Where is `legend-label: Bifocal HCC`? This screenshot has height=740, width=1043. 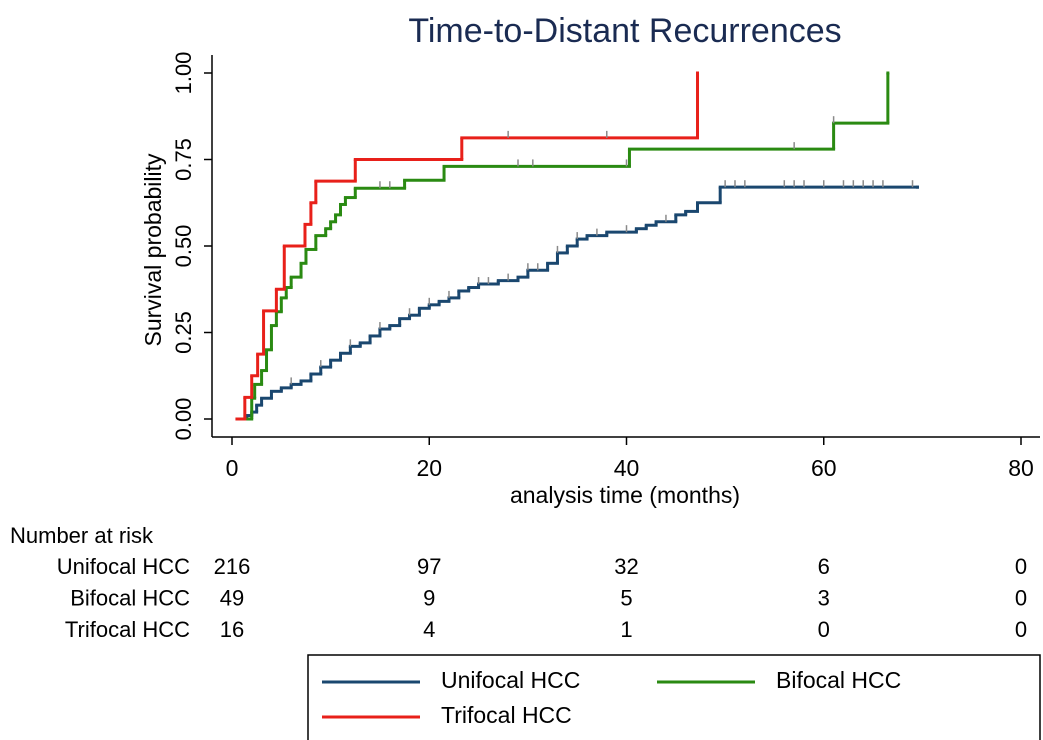
legend-label: Bifocal HCC is located at coordinates (838, 680).